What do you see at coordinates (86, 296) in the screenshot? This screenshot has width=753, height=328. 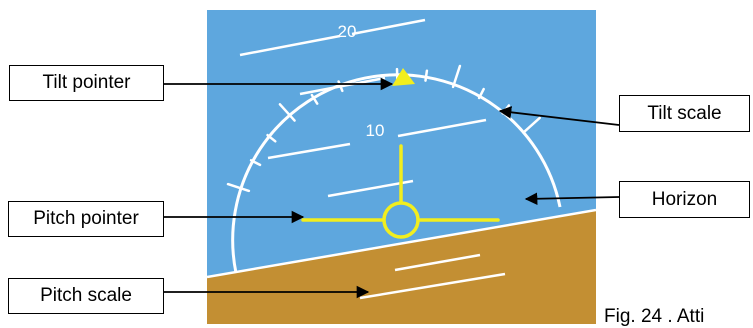 I see `pitch-scale-label: Pitch scale` at bounding box center [86, 296].